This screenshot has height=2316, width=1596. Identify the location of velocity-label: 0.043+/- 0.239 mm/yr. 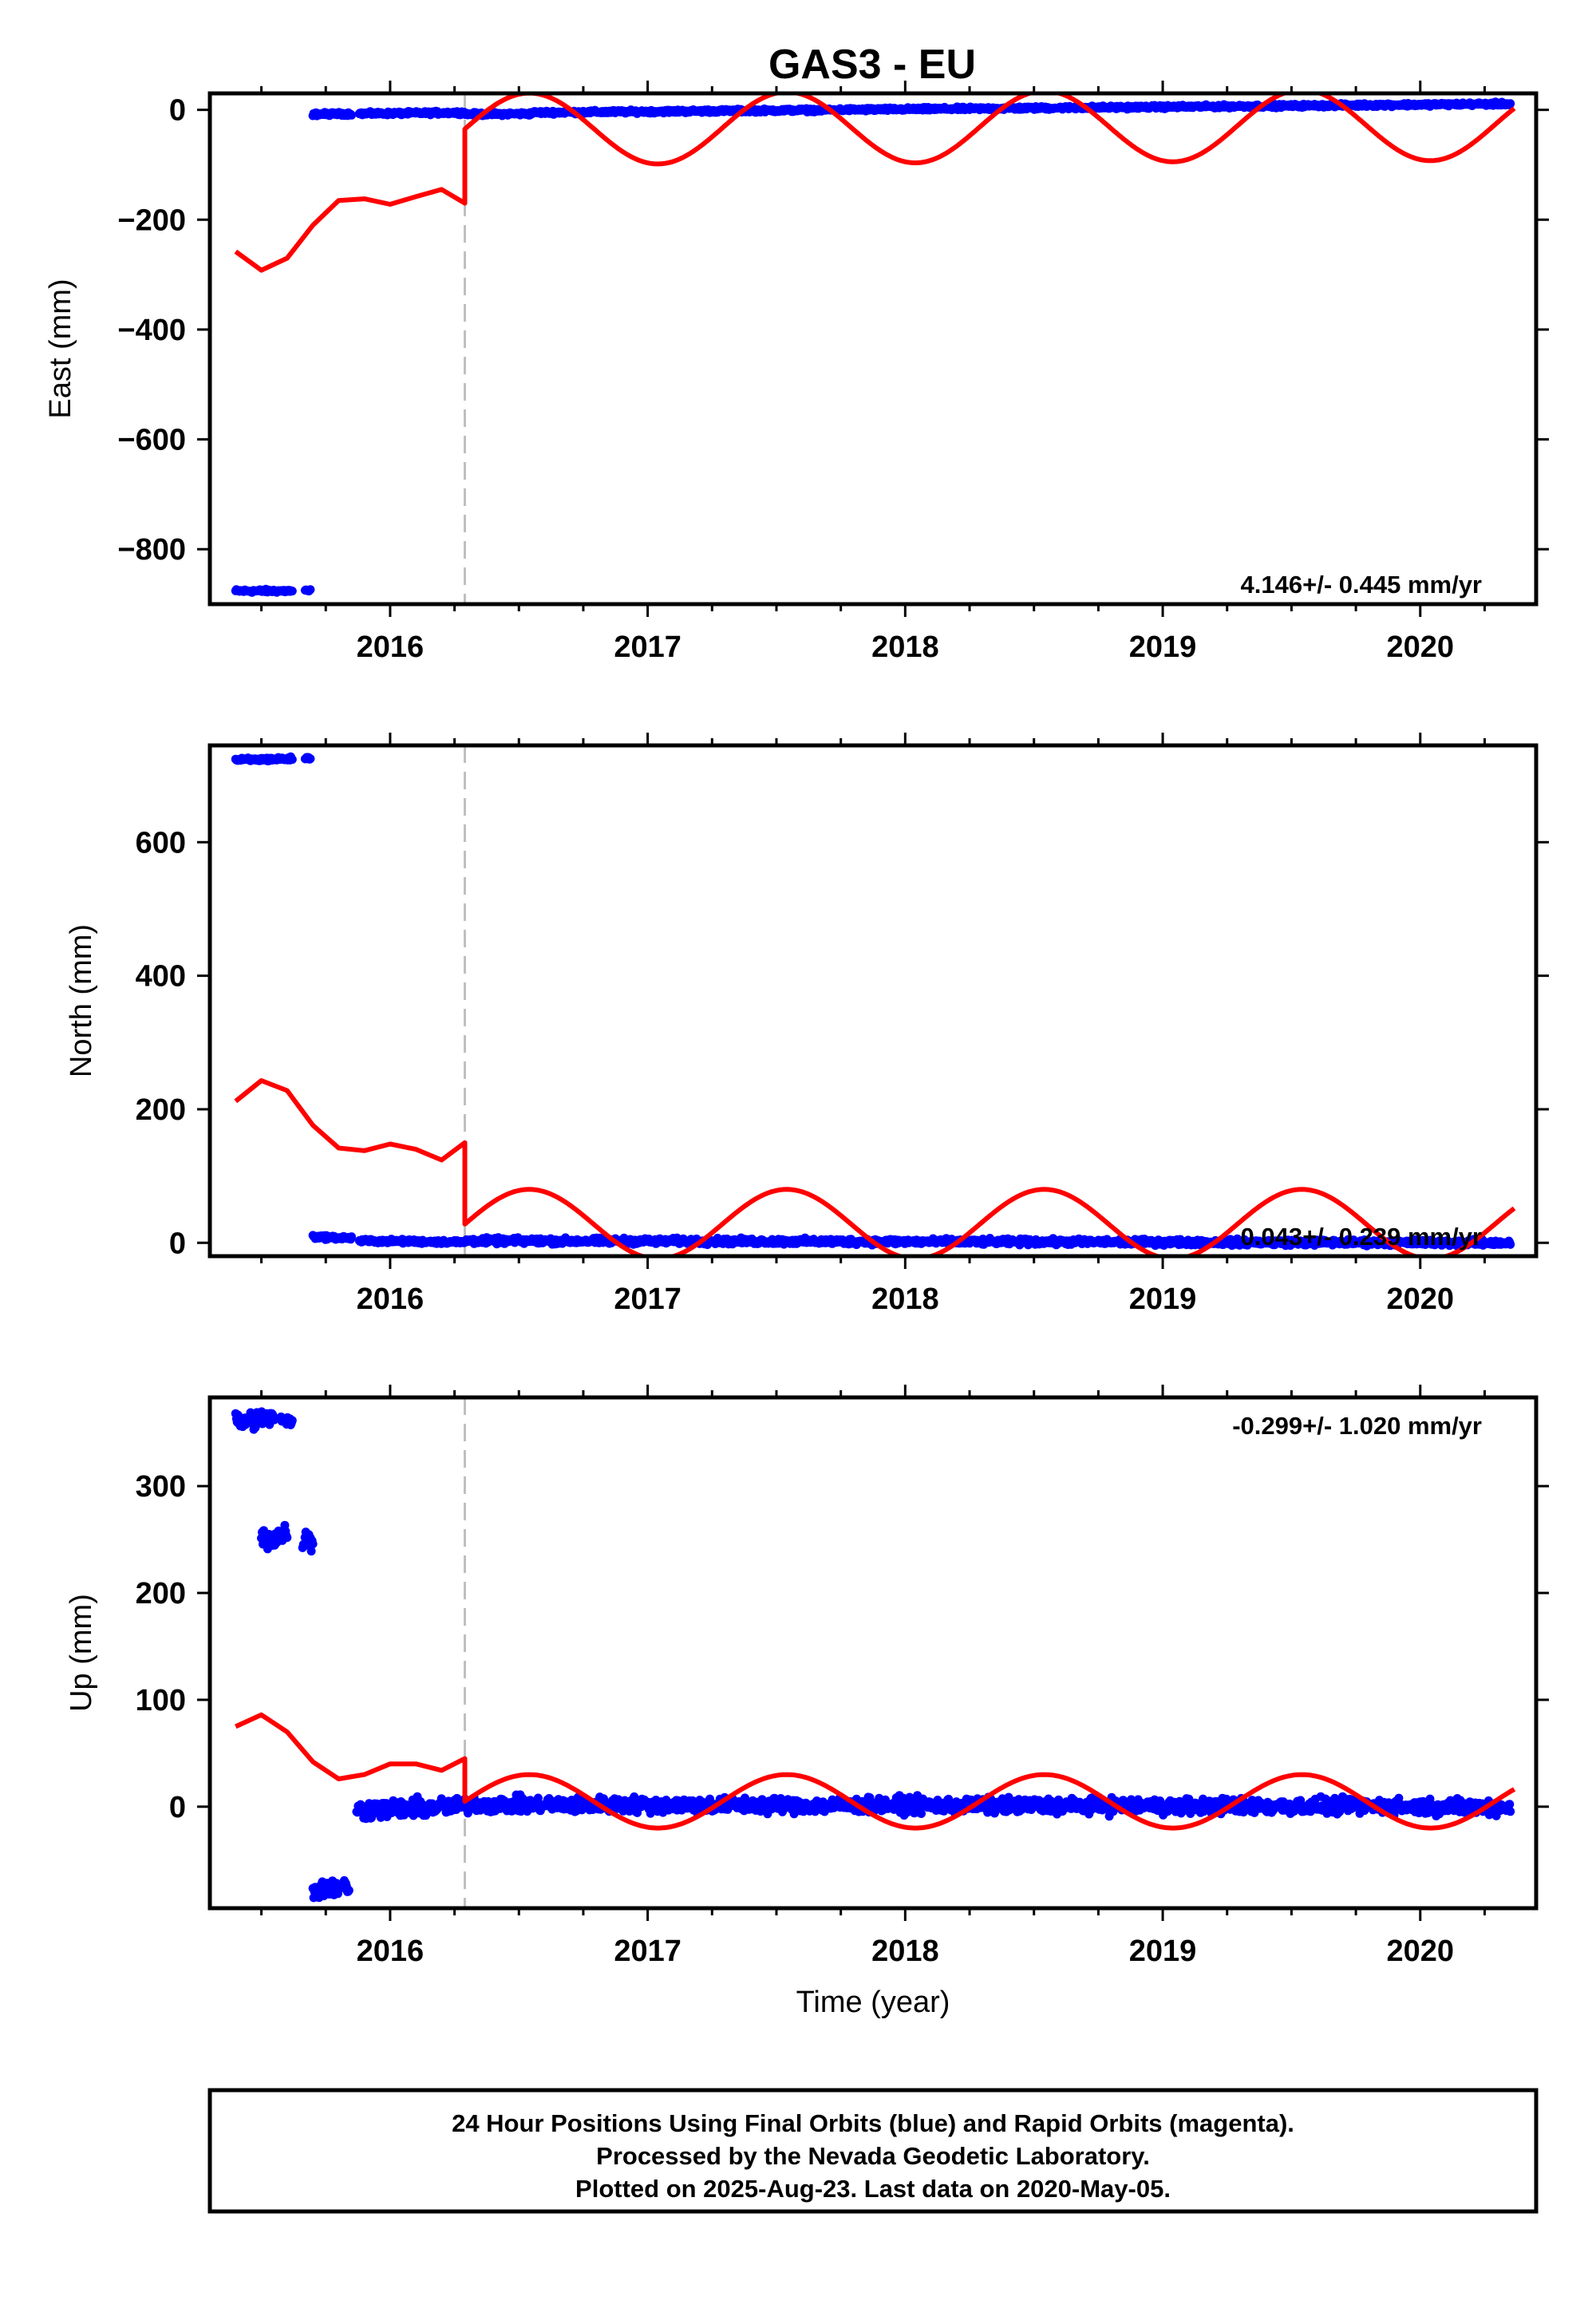
(1361, 1237).